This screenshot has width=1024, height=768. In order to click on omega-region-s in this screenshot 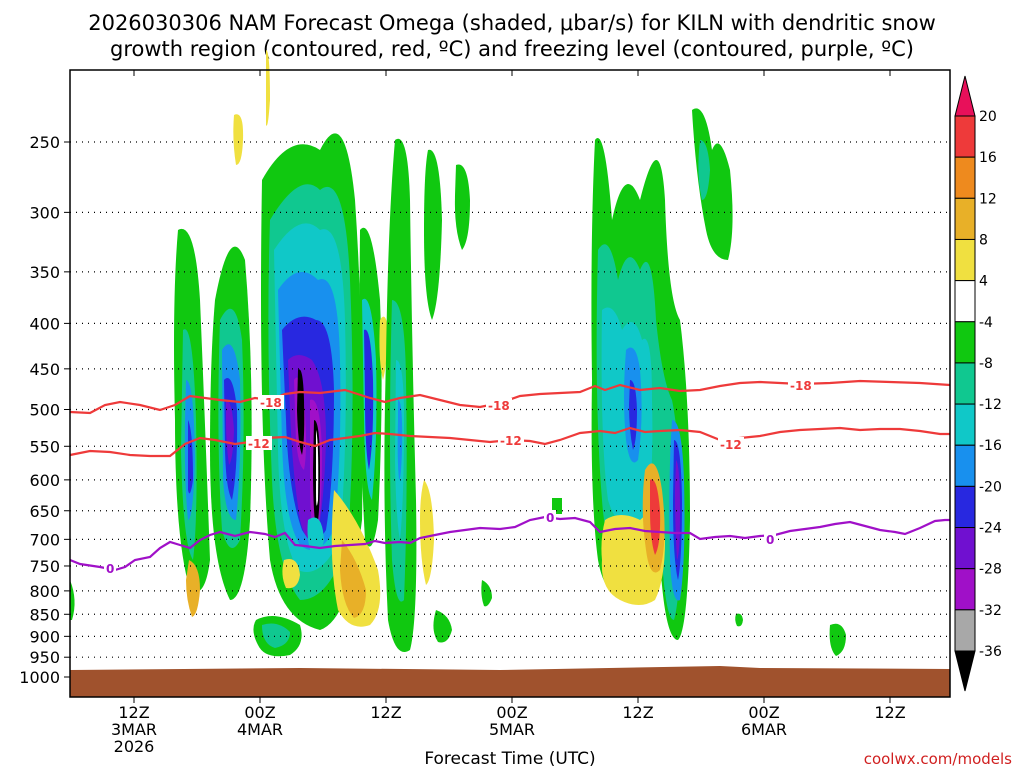, I will do `click(301, 412)`.